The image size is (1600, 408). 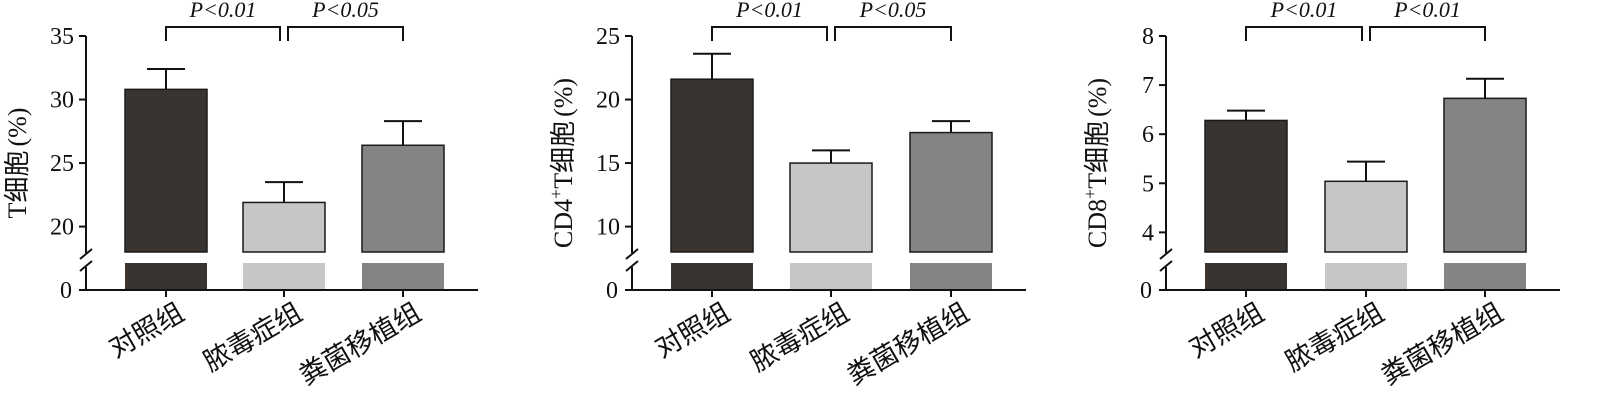 I want to click on y-tick-label-3: 25, so click(x=608, y=37).